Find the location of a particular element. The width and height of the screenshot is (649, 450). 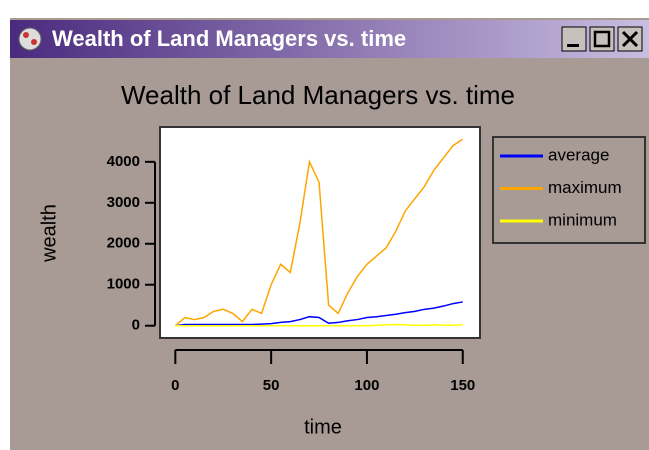

minimize-button is located at coordinates (574, 39).